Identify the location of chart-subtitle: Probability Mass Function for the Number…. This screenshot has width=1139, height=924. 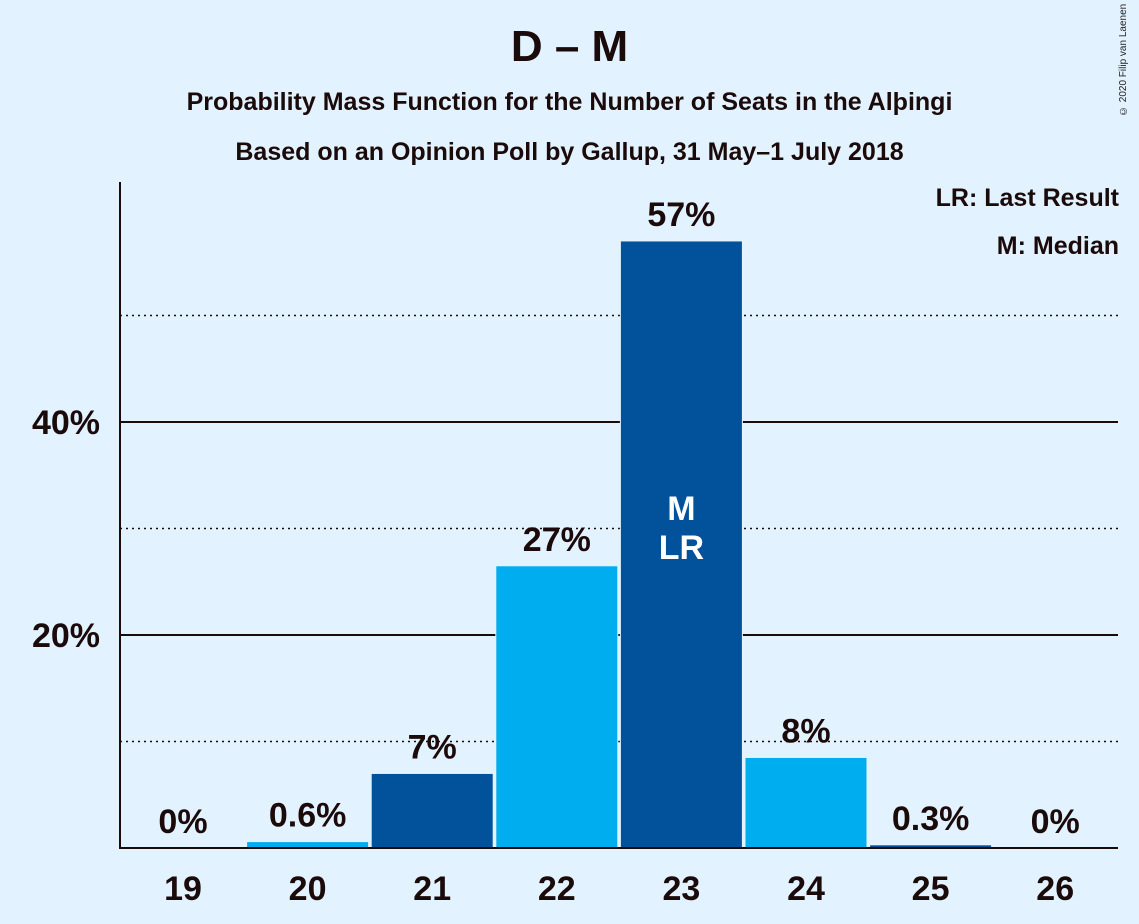
(569, 102).